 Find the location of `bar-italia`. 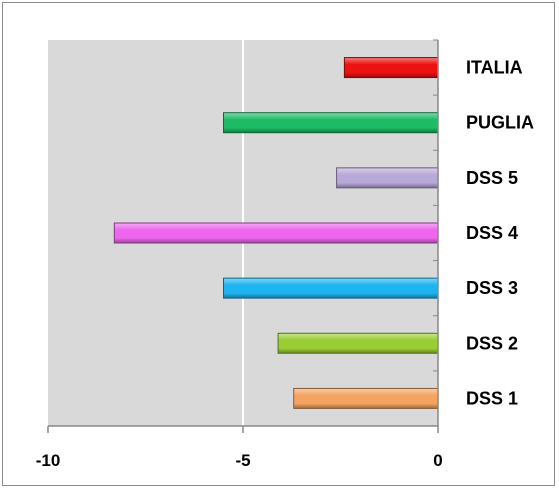

bar-italia is located at coordinates (391, 68).